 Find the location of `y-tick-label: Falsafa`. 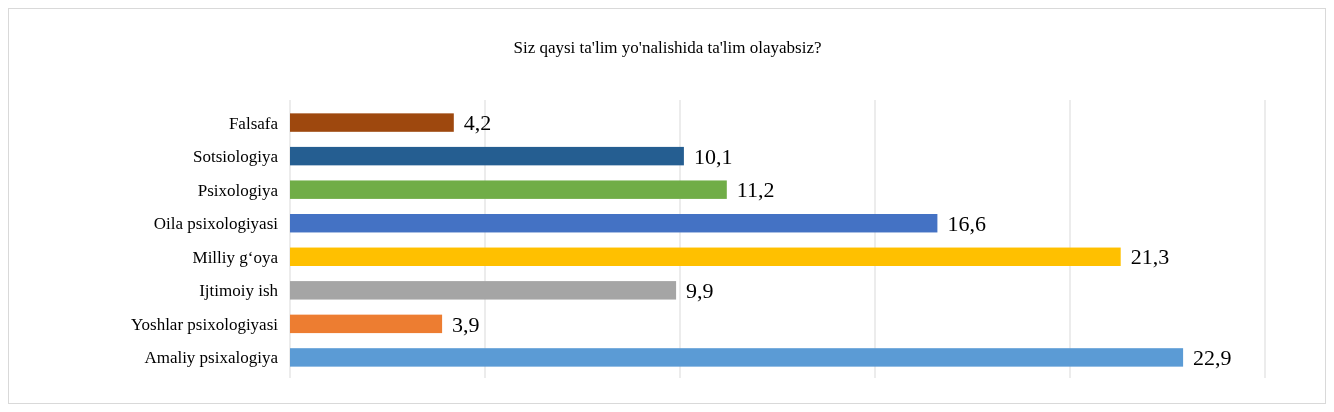

y-tick-label: Falsafa is located at coordinates (253, 123).